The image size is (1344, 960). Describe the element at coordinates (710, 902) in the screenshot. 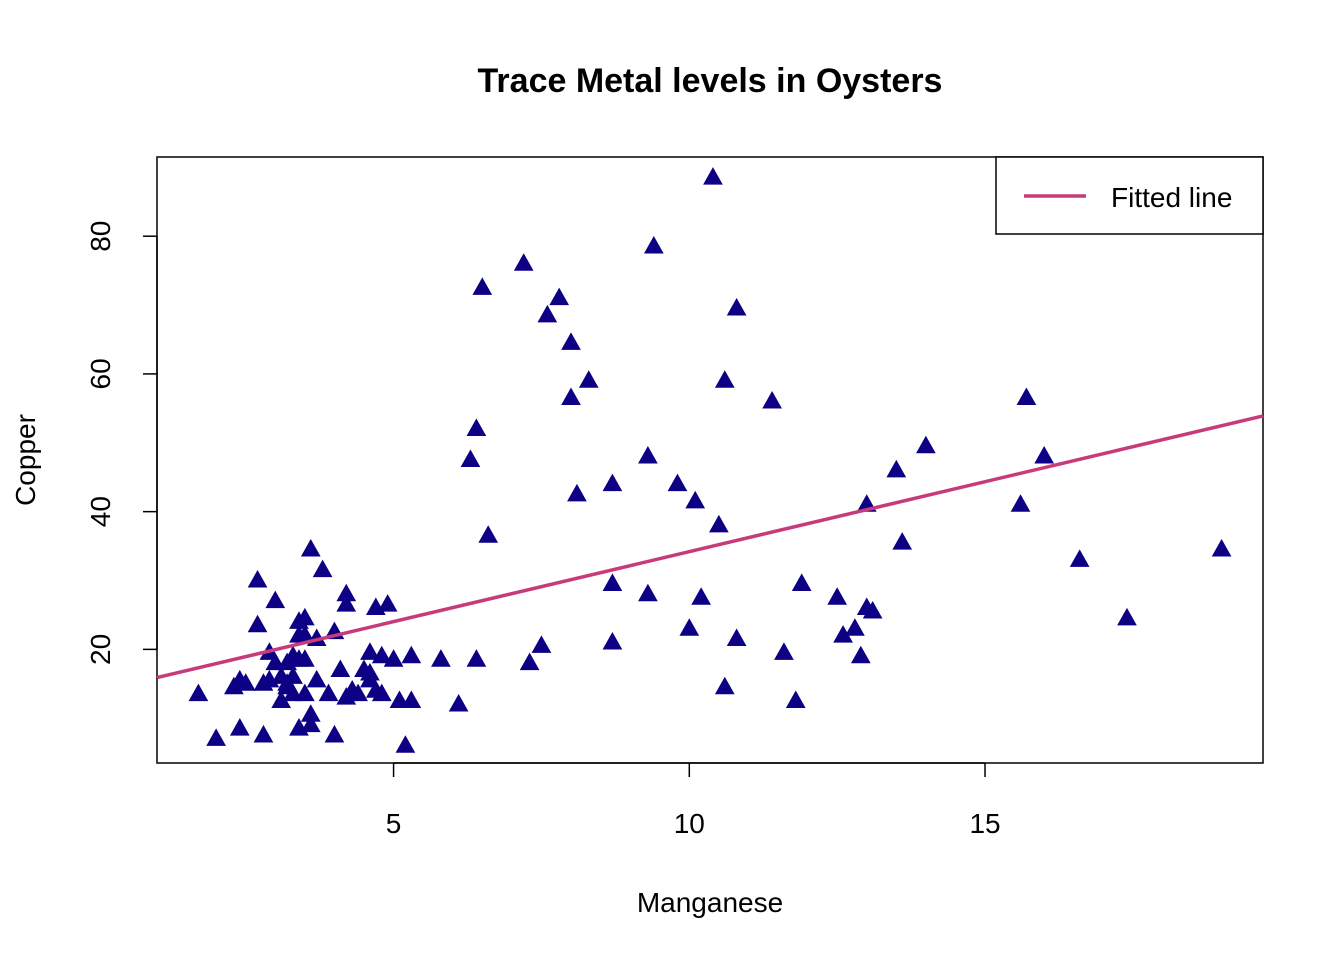

I see `x-axis-label: Manganese` at that location.